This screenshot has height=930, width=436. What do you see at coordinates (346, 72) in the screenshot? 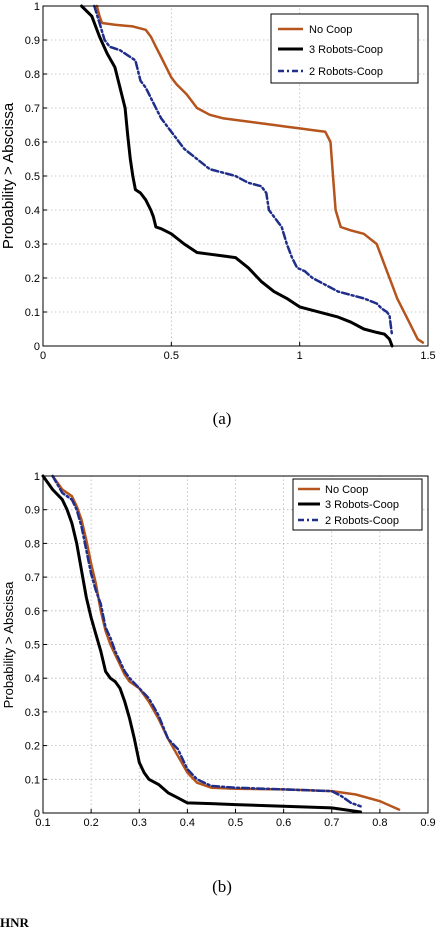
I see `chart-a-legend-label-2-robots: 2 Robots-Coop` at bounding box center [346, 72].